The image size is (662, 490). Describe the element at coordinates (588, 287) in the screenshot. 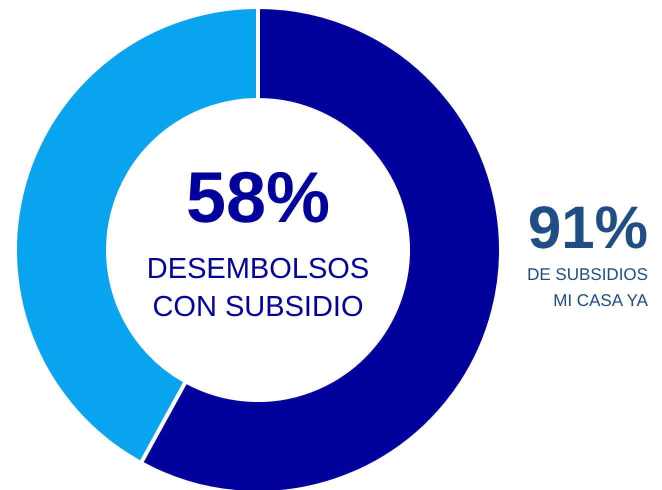

I see `text: DE SUBSIDIOS MI CASA YA` at that location.